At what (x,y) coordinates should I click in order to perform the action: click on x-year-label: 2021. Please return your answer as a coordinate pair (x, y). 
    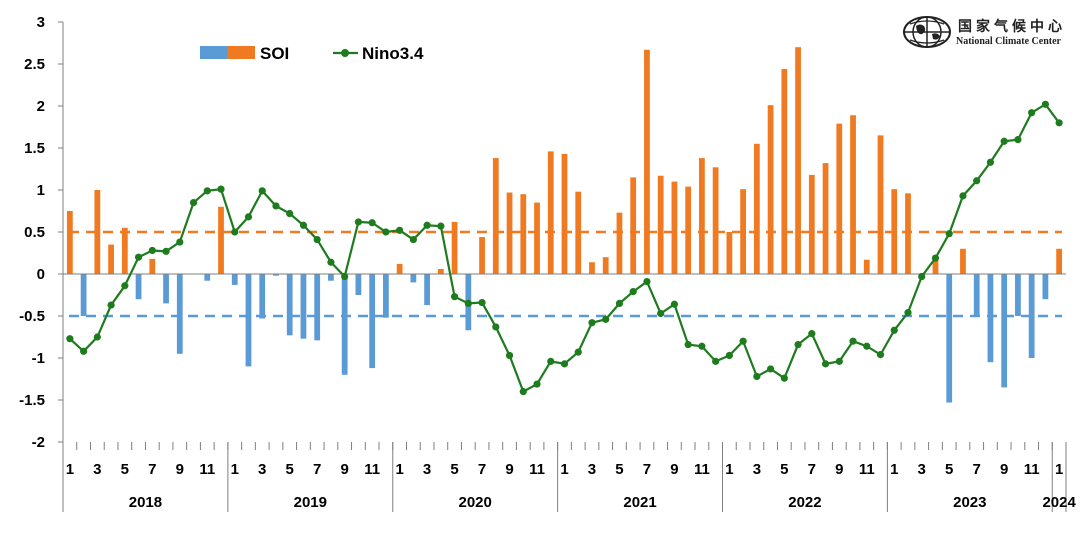
    Looking at the image, I should click on (639, 502).